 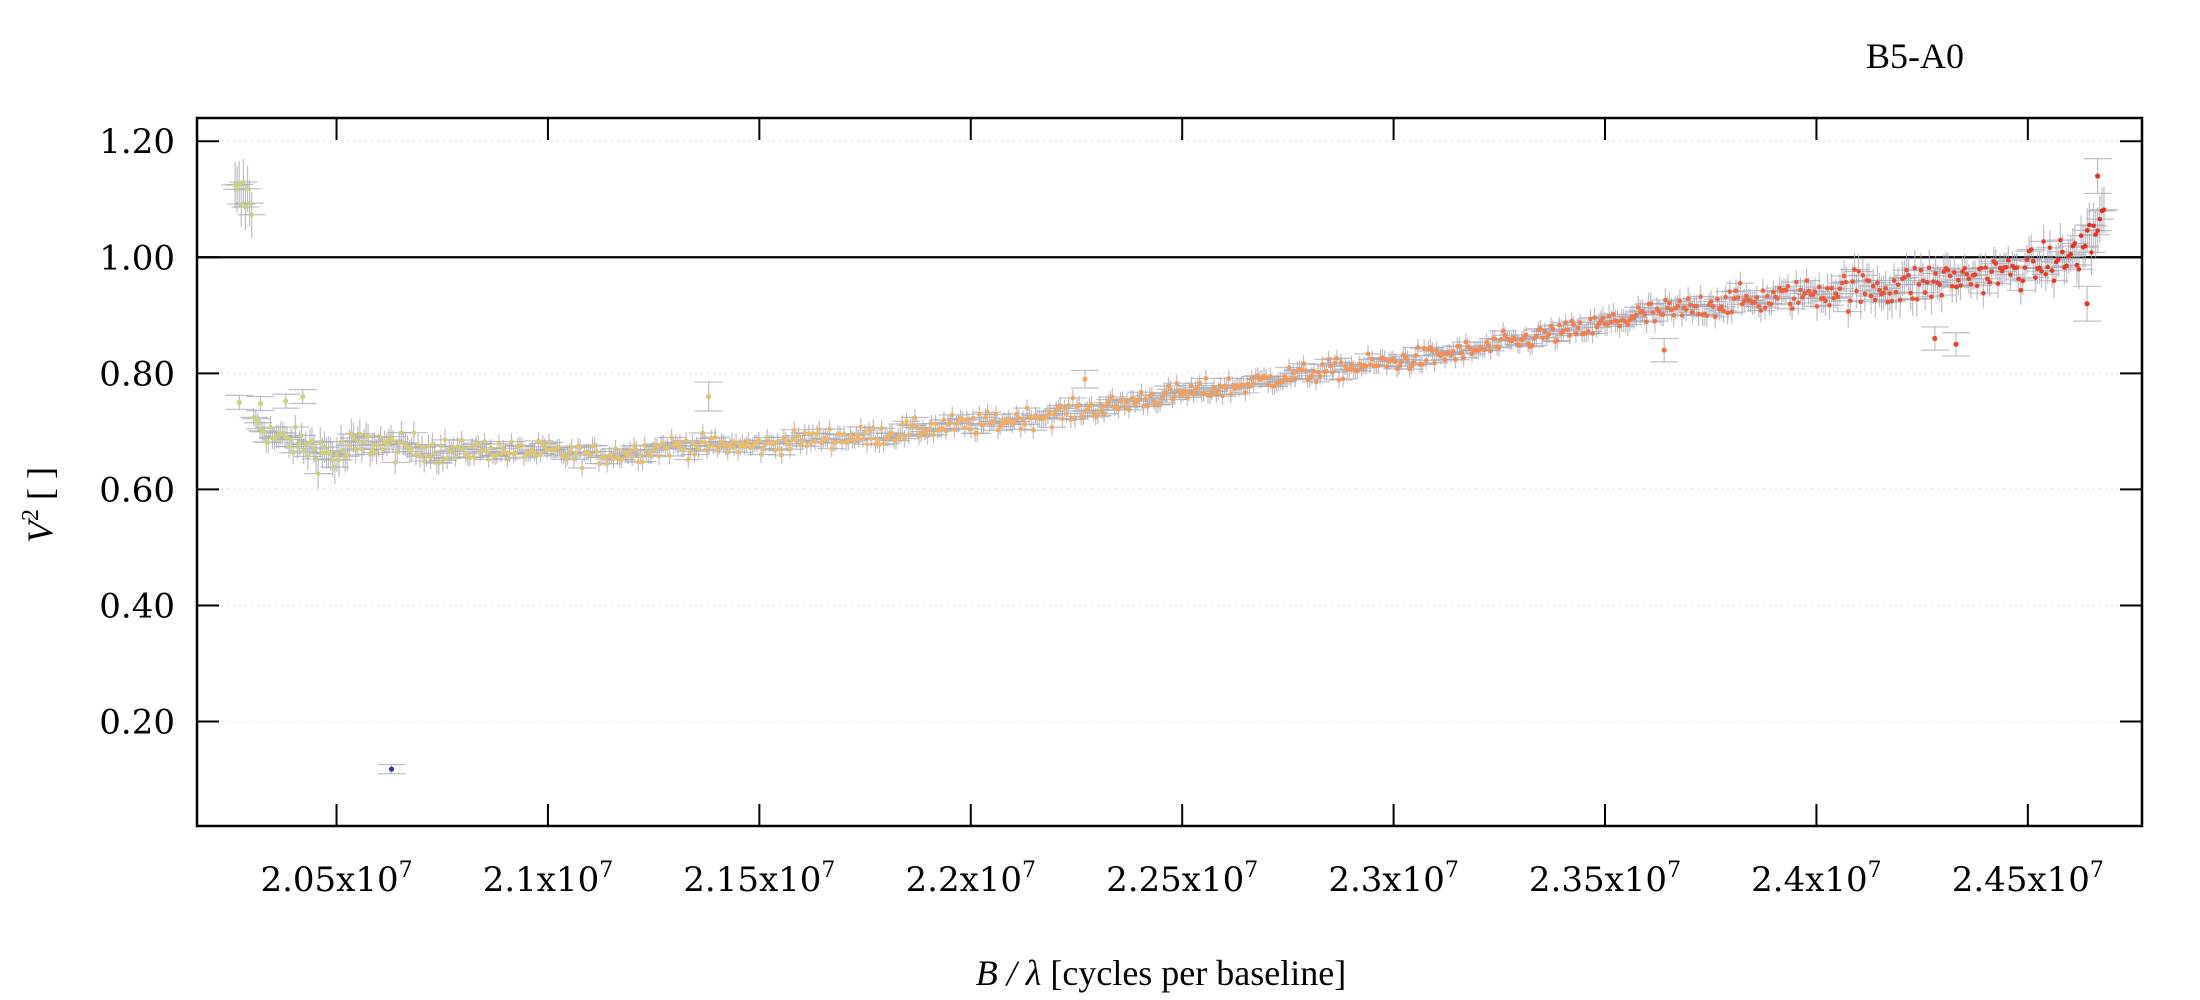 I want to click on y-tick-label-0: 0.20, so click(x=137, y=723).